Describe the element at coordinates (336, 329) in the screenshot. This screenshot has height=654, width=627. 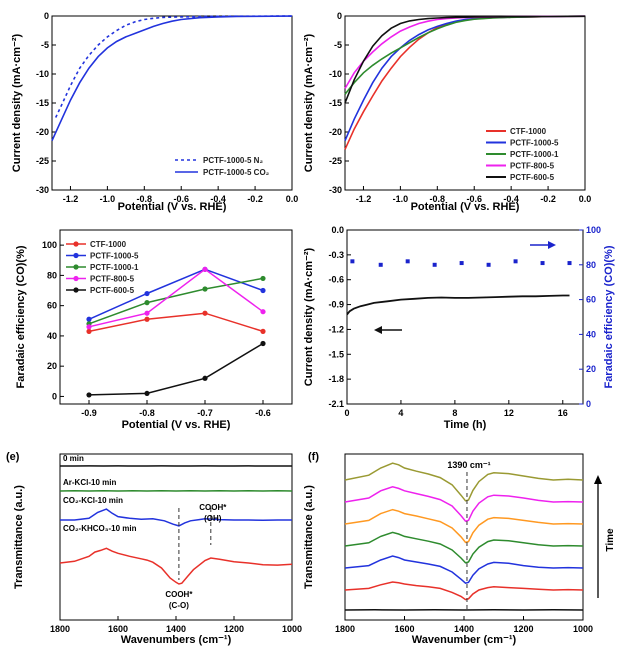
I see `y-tick-label: -1.2` at that location.